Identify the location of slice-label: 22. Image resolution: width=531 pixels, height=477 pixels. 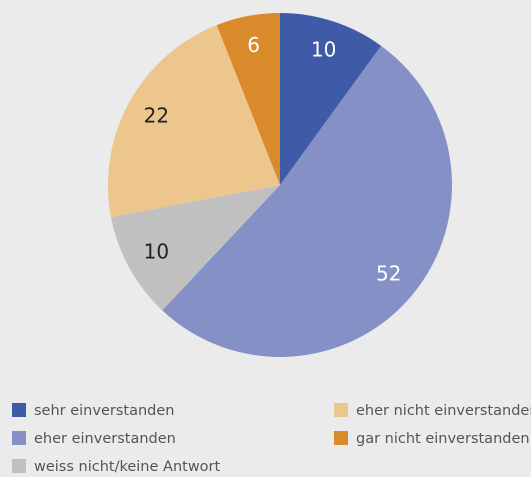
(156, 116).